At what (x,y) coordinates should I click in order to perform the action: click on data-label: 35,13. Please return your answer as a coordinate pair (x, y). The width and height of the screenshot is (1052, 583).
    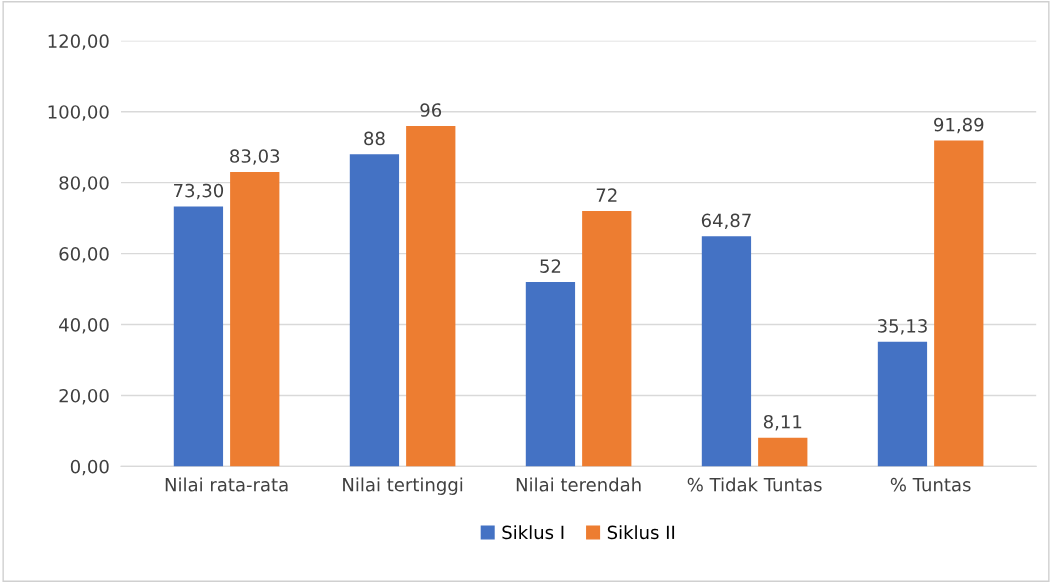
    Looking at the image, I should click on (902, 327).